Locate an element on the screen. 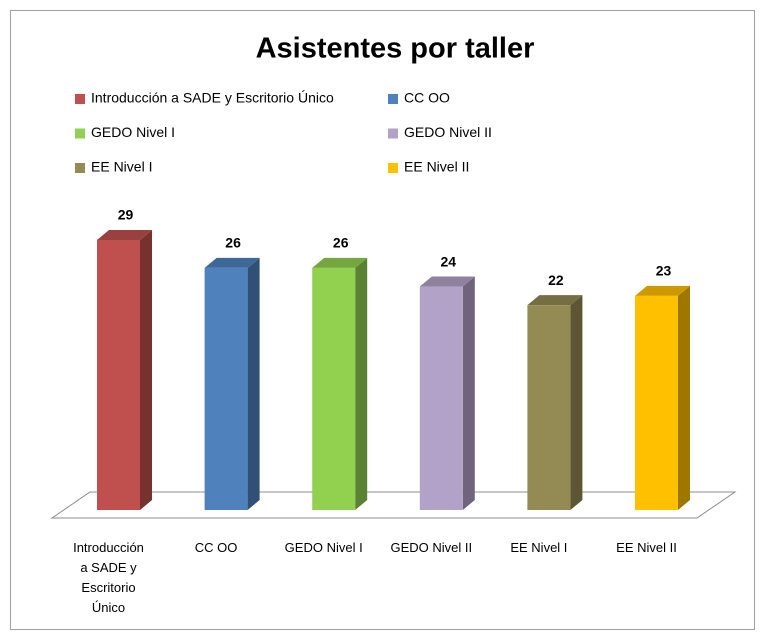  data-label: 22 is located at coordinates (556, 280).